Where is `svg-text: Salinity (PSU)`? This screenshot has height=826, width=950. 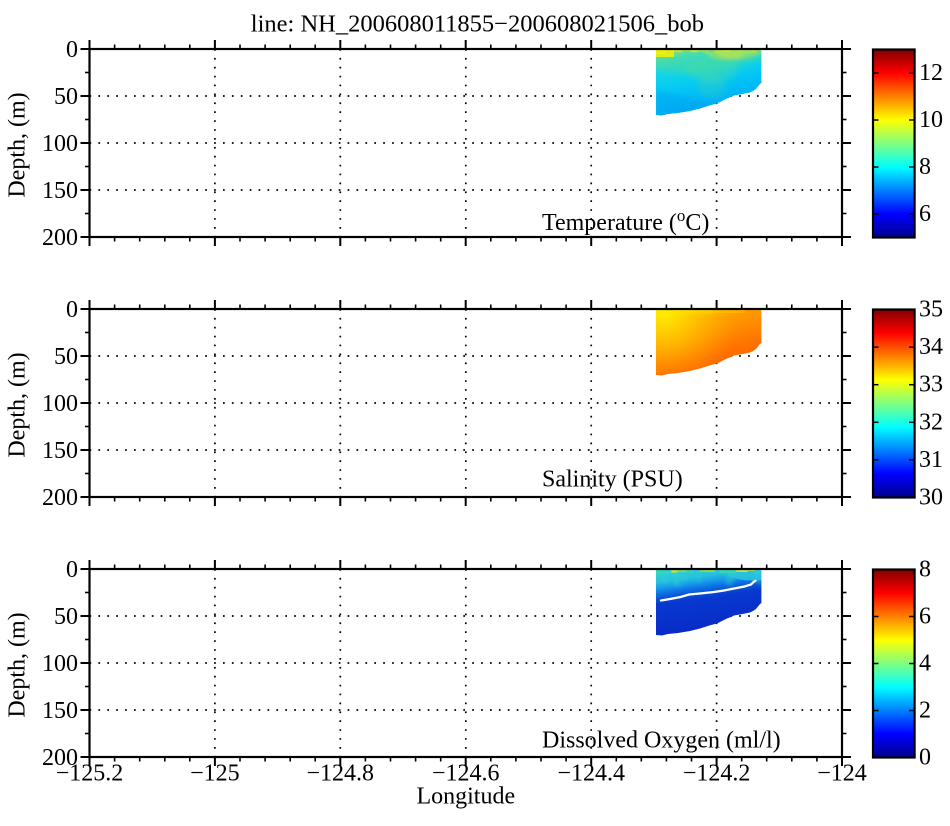 svg-text: Salinity (PSU) is located at coordinates (612, 480).